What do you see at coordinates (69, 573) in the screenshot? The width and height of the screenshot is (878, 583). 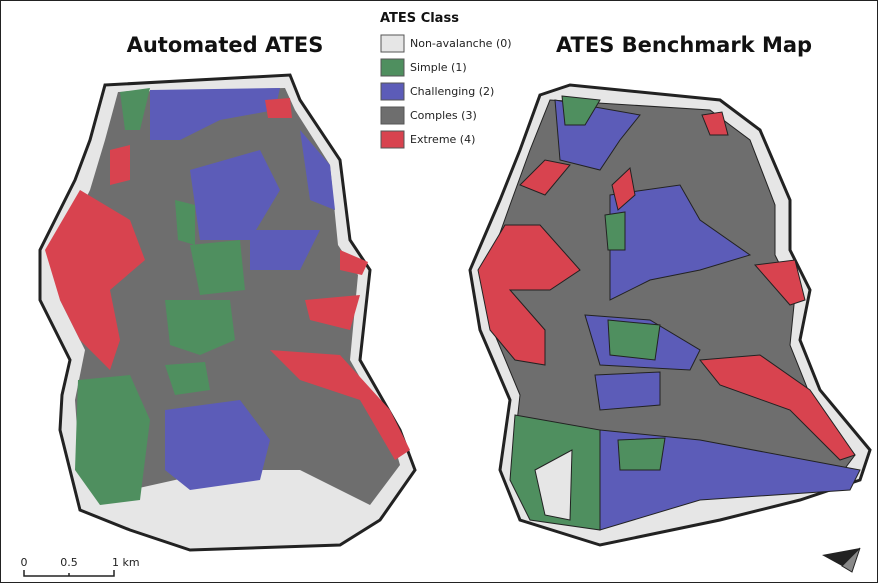 I see `scale-bar-line` at bounding box center [69, 573].